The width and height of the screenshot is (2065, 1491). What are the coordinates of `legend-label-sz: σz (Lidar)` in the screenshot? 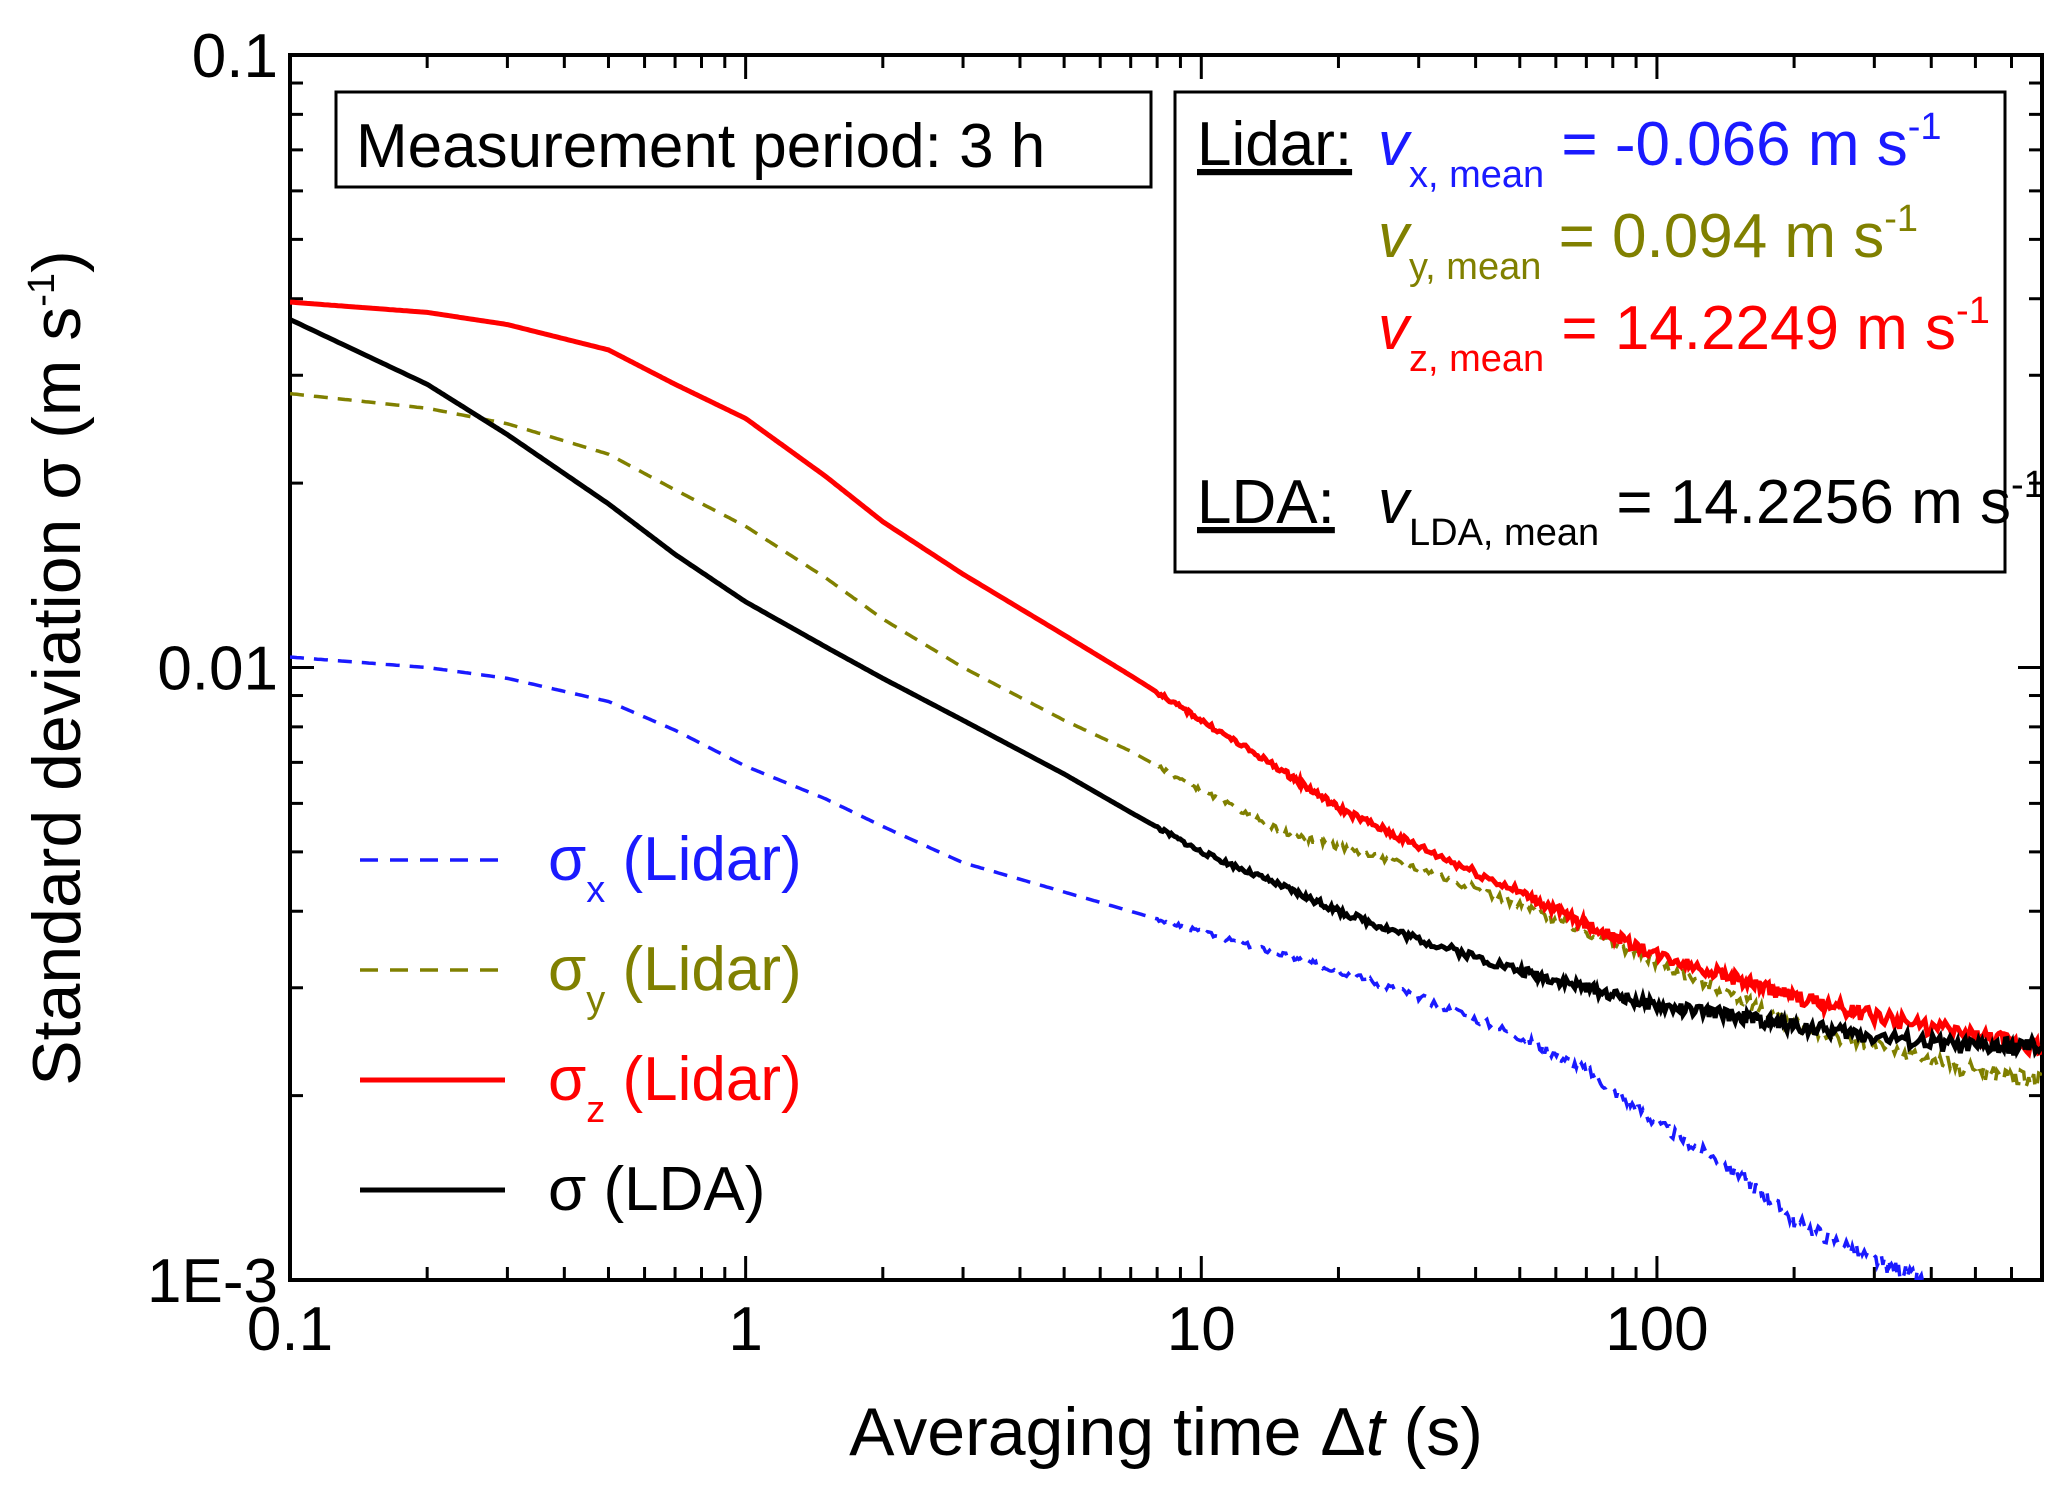 It's located at (675, 1088).